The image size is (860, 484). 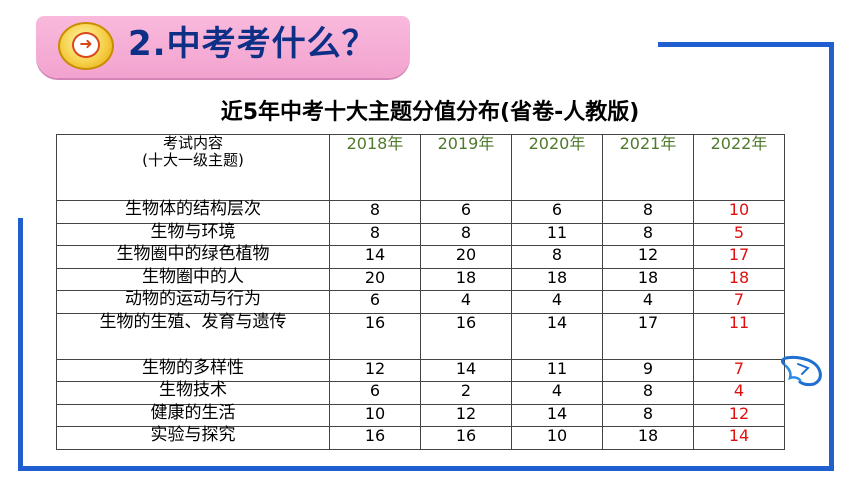 What do you see at coordinates (193, 438) in the screenshot?
I see `topic-cell: 实验与探究` at bounding box center [193, 438].